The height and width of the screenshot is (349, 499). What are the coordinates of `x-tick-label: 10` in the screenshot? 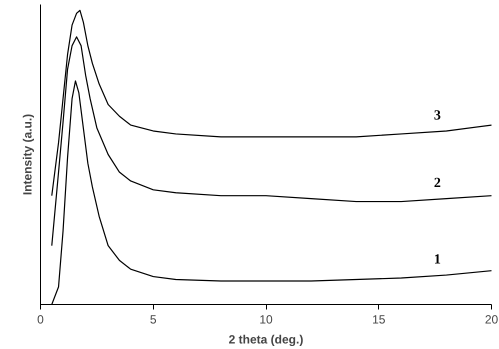 It's located at (266, 319).